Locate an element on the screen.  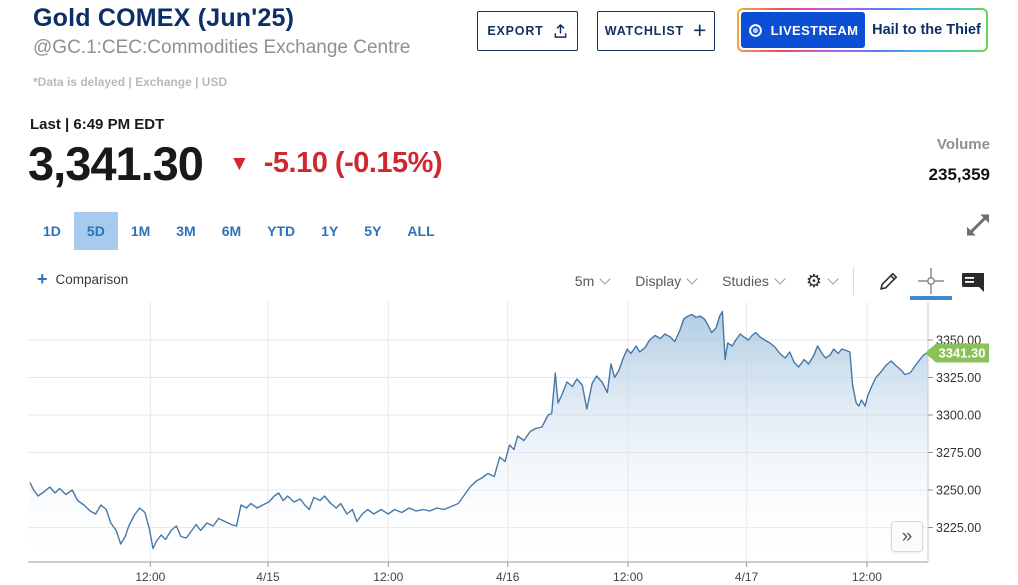
last-price-badge-label: 3341.30 is located at coordinates (962, 353).